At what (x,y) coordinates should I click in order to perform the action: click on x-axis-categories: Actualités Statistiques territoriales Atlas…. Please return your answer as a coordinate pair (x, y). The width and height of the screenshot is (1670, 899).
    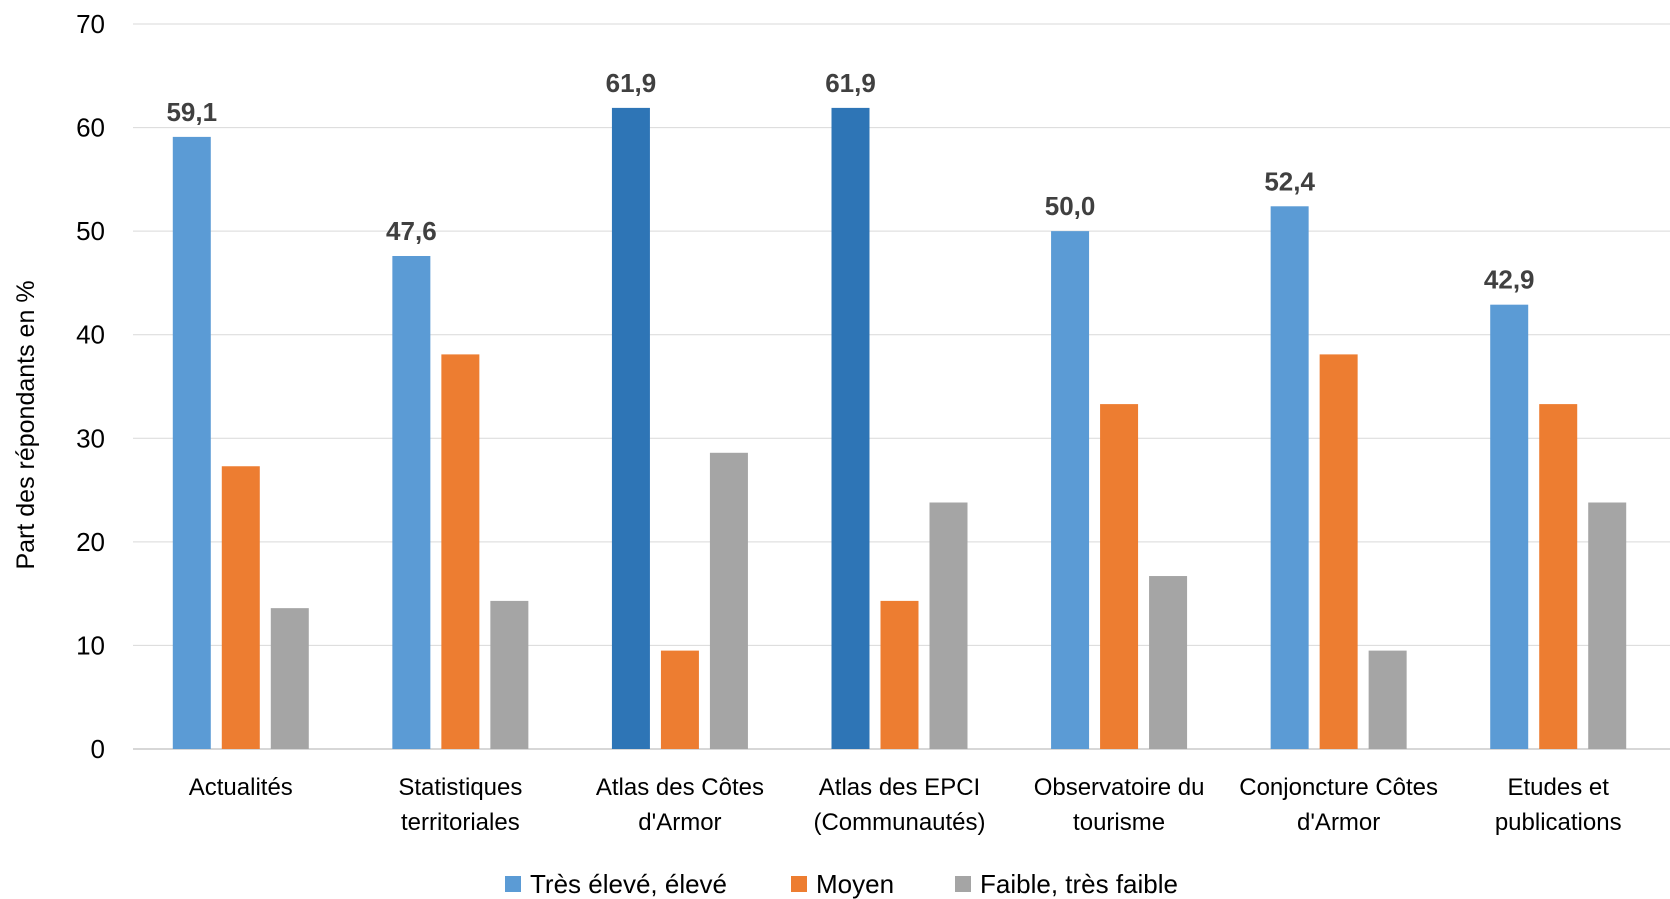
    Looking at the image, I should click on (905, 805).